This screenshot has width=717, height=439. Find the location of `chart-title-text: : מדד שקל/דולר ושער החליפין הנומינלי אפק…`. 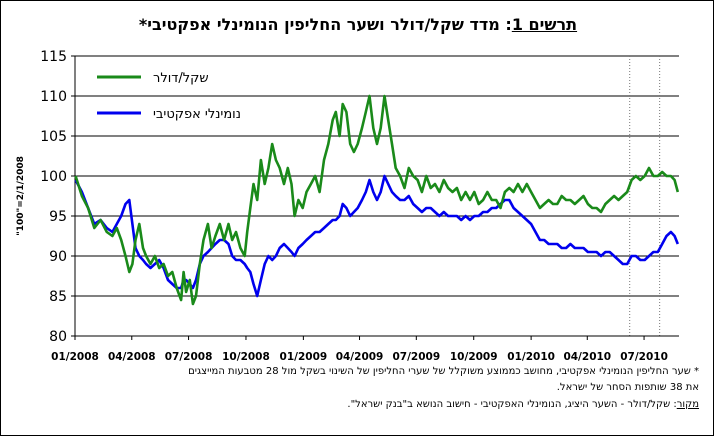

chart-title-text: : מדד שקל/דולר ושער החליפין הנומינלי אפק… is located at coordinates (325, 24).